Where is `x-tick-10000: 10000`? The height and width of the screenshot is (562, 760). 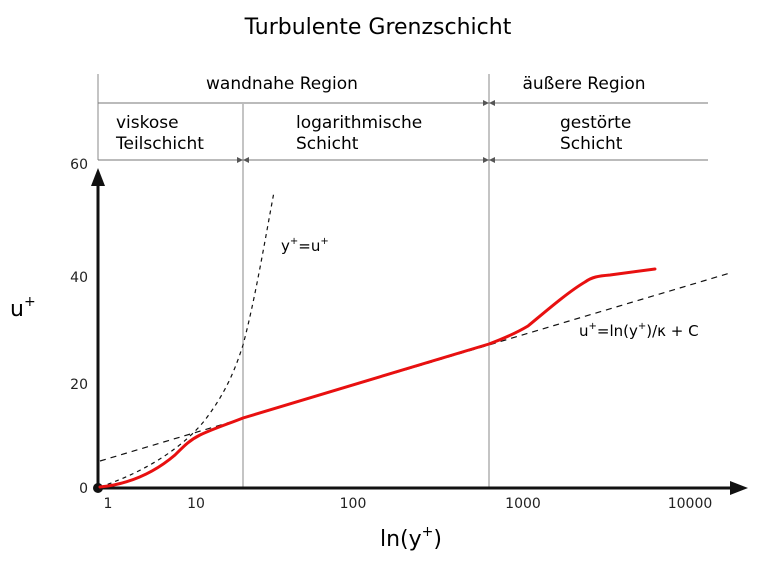 x-tick-10000: 10000 is located at coordinates (690, 504).